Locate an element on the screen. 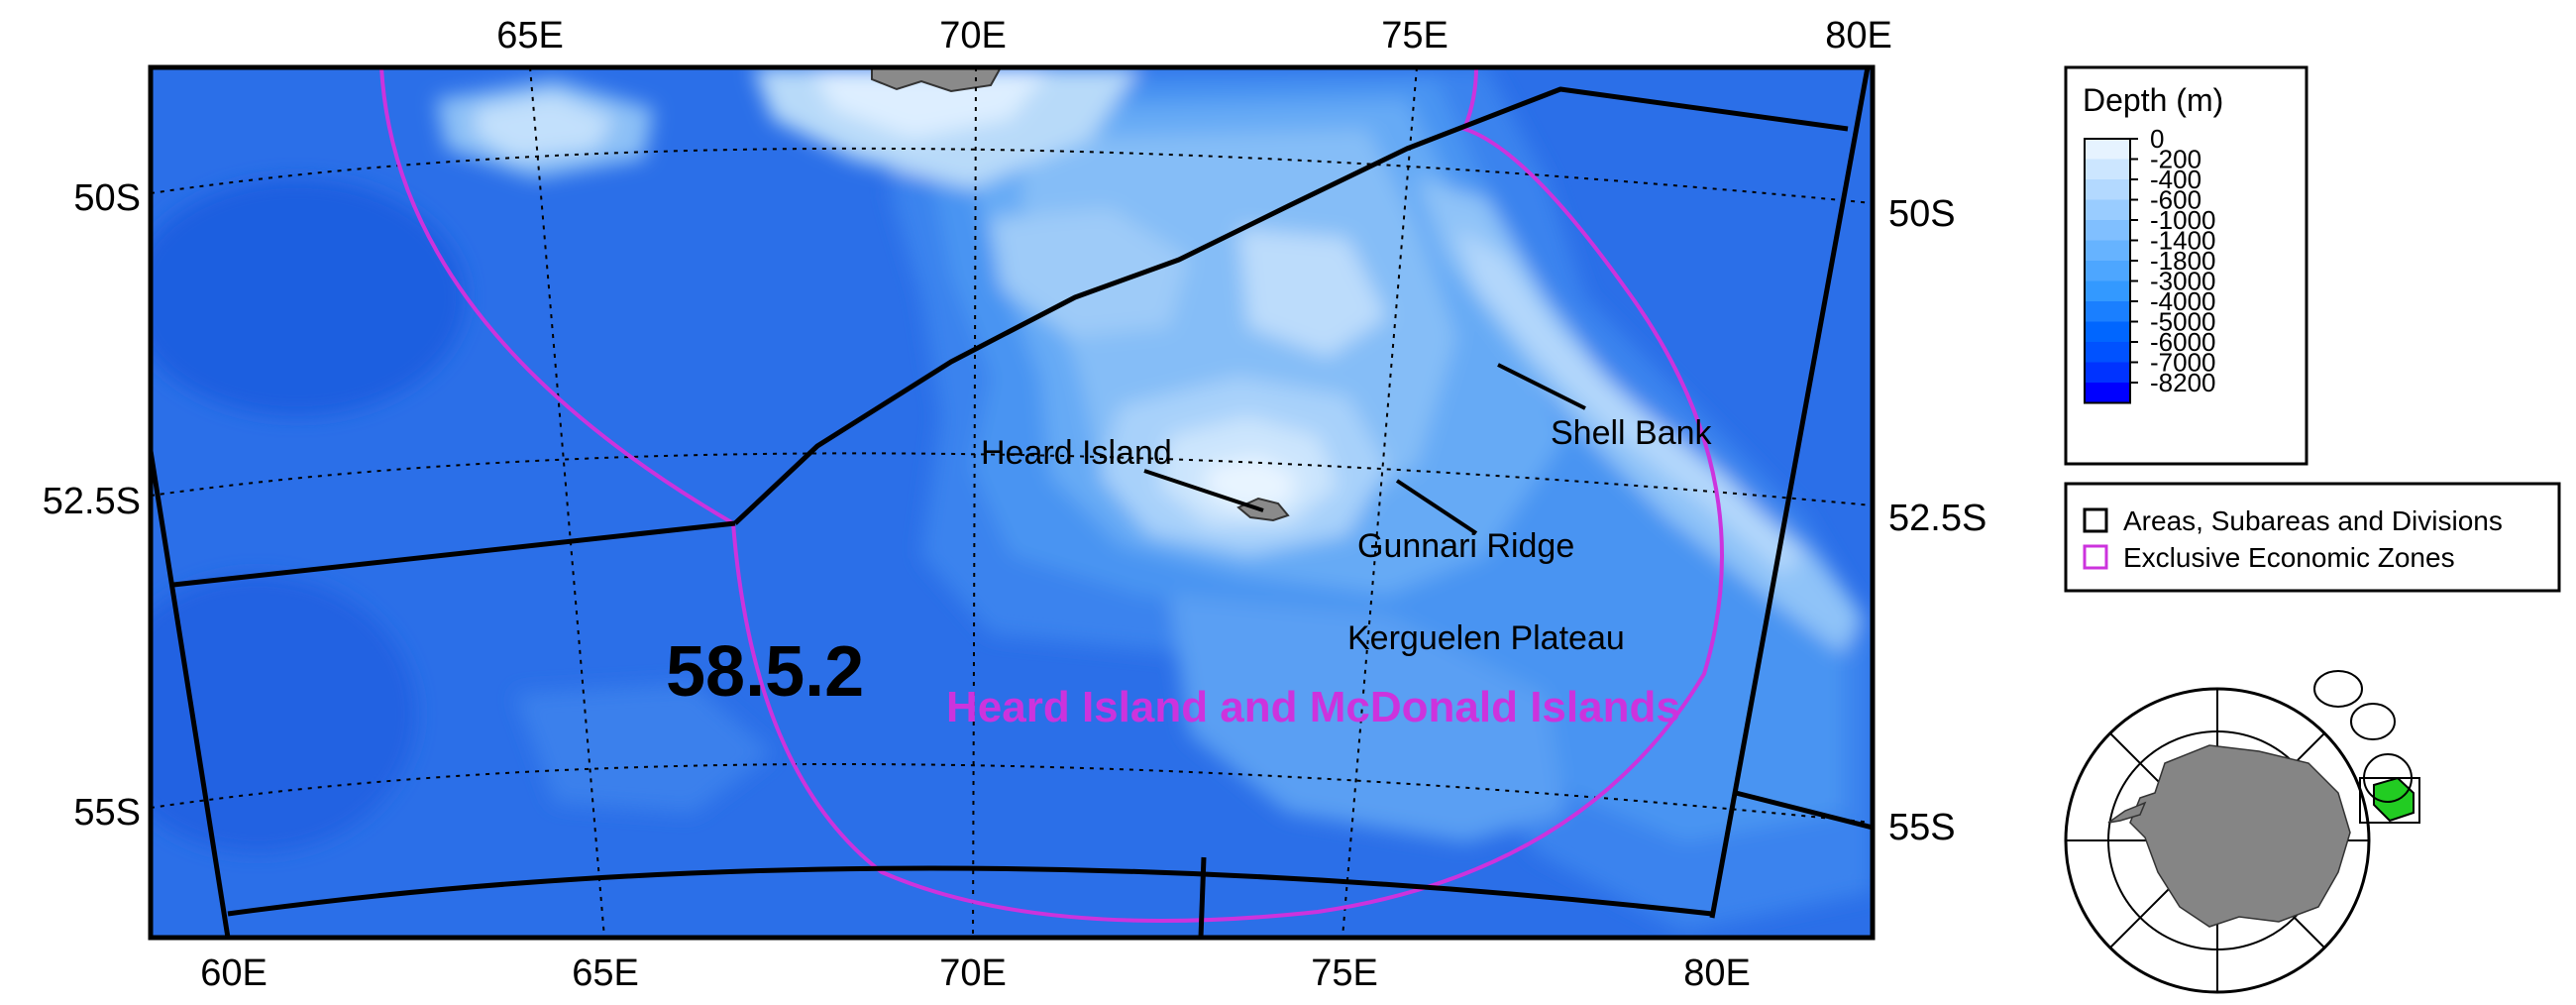 The height and width of the screenshot is (1005, 2576). kerguelen-land is located at coordinates (937, 80).